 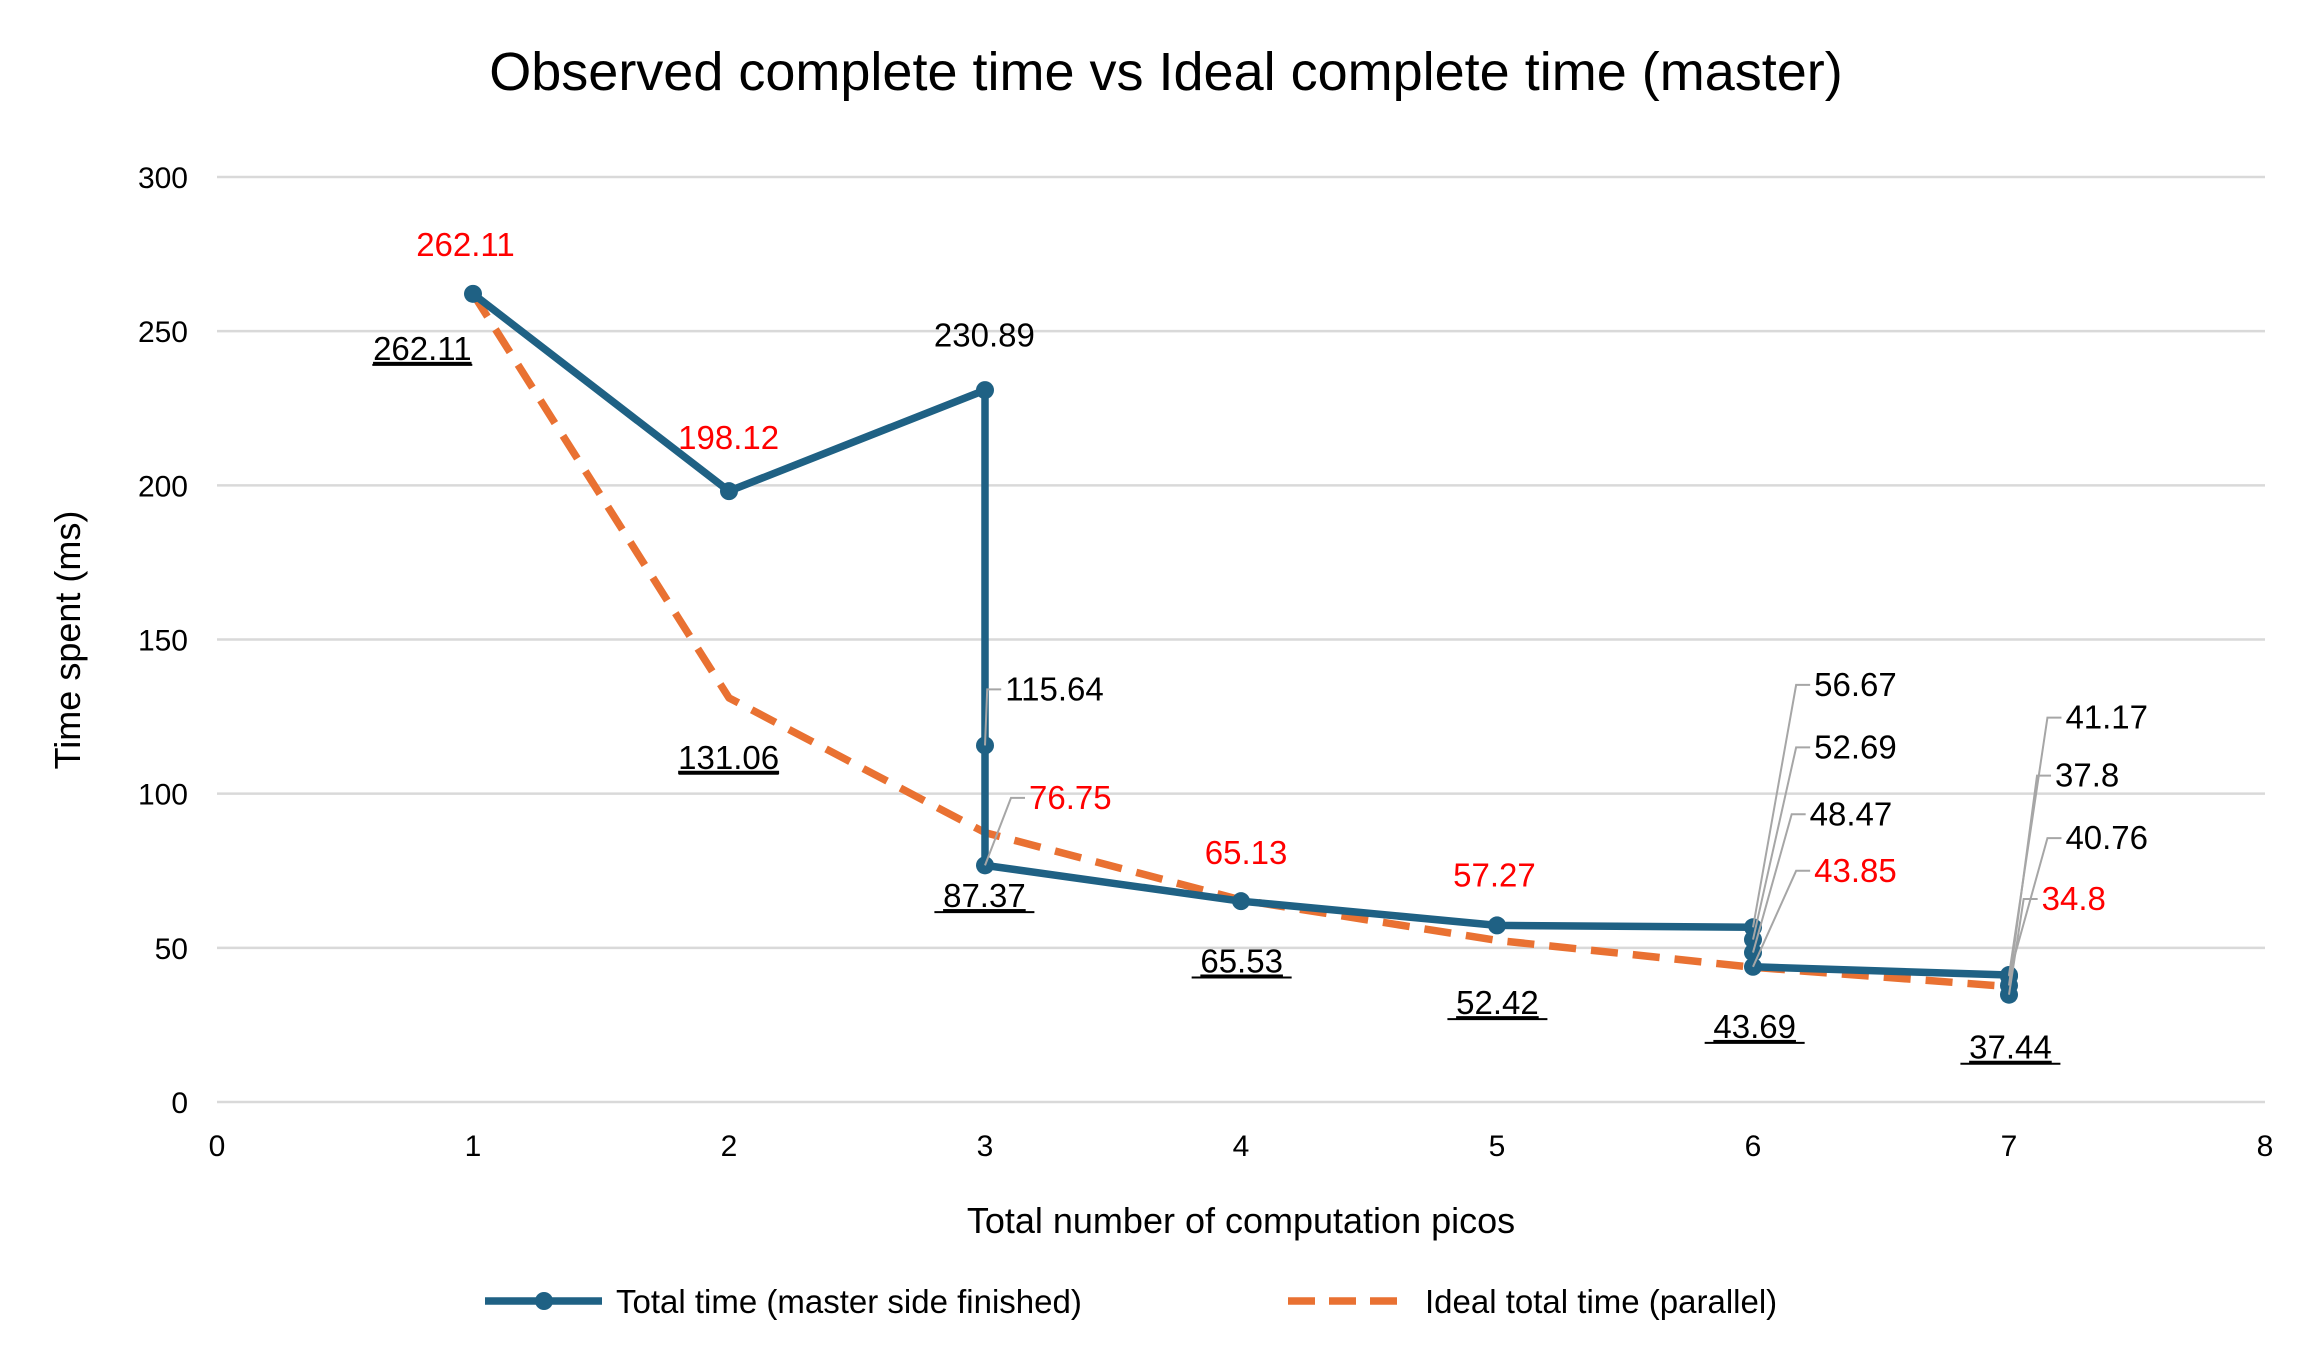 I want to click on data-label-total-time: 40.76, so click(x=2106, y=837).